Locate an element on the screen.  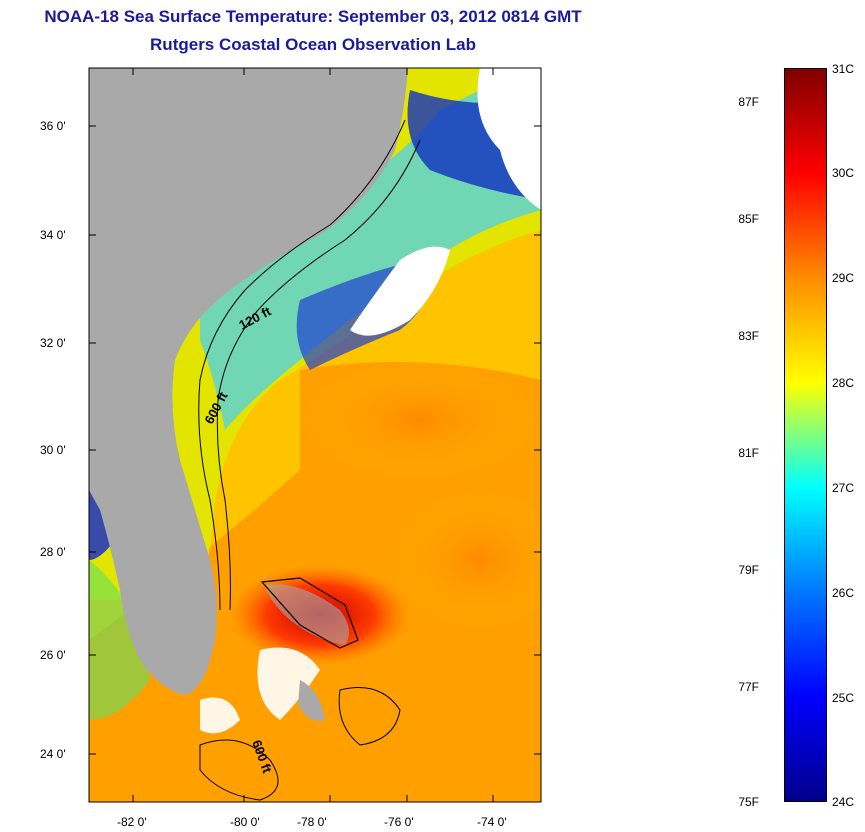
cloud-south is located at coordinates (288, 683).